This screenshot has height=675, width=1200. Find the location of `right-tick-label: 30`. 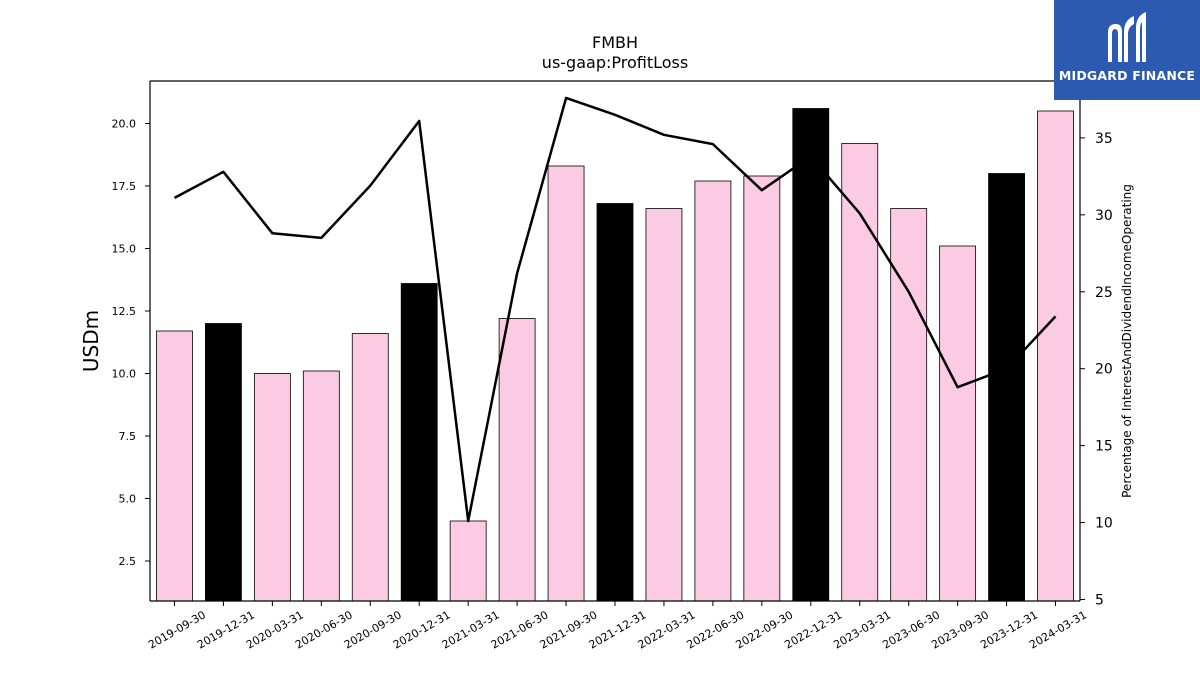

right-tick-label: 30 is located at coordinates (1104, 216).